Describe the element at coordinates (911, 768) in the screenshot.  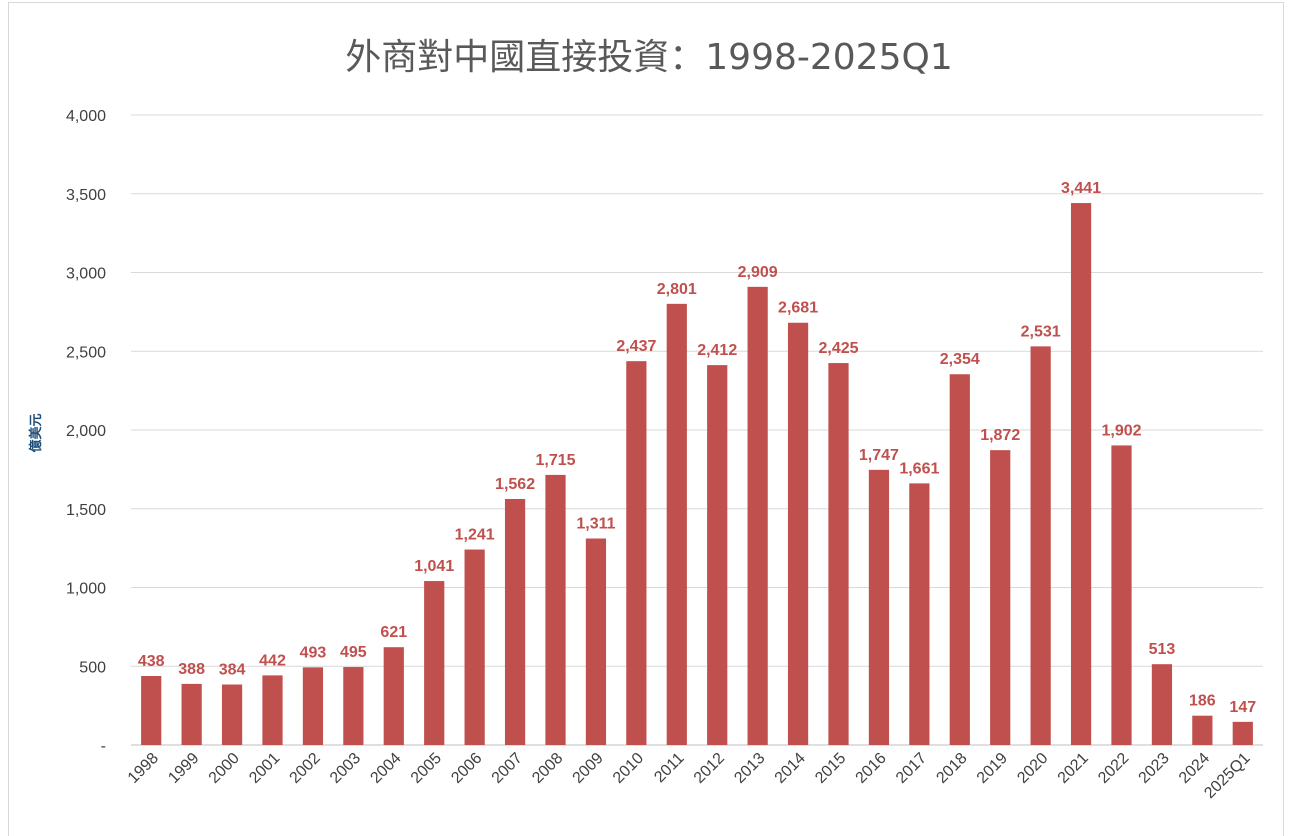
I see `x-tick-label: 2017` at that location.